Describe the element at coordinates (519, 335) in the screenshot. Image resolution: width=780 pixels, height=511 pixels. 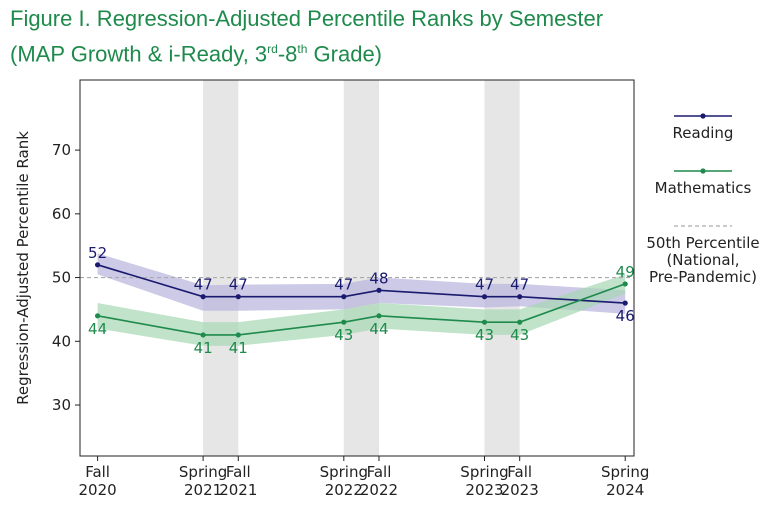
I see `data-label-mathematics-6: 43` at that location.